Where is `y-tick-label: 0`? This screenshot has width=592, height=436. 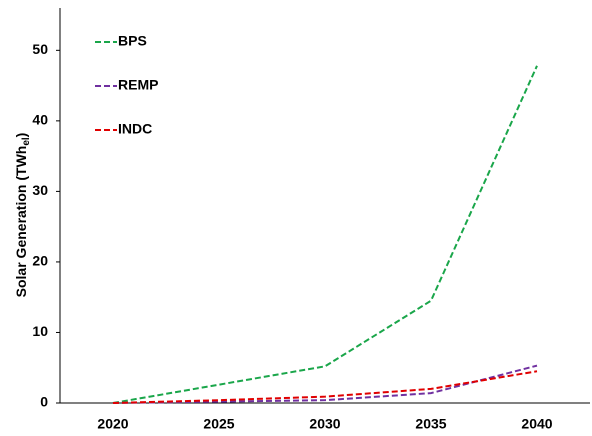 y-tick-label: 0 is located at coordinates (44, 402).